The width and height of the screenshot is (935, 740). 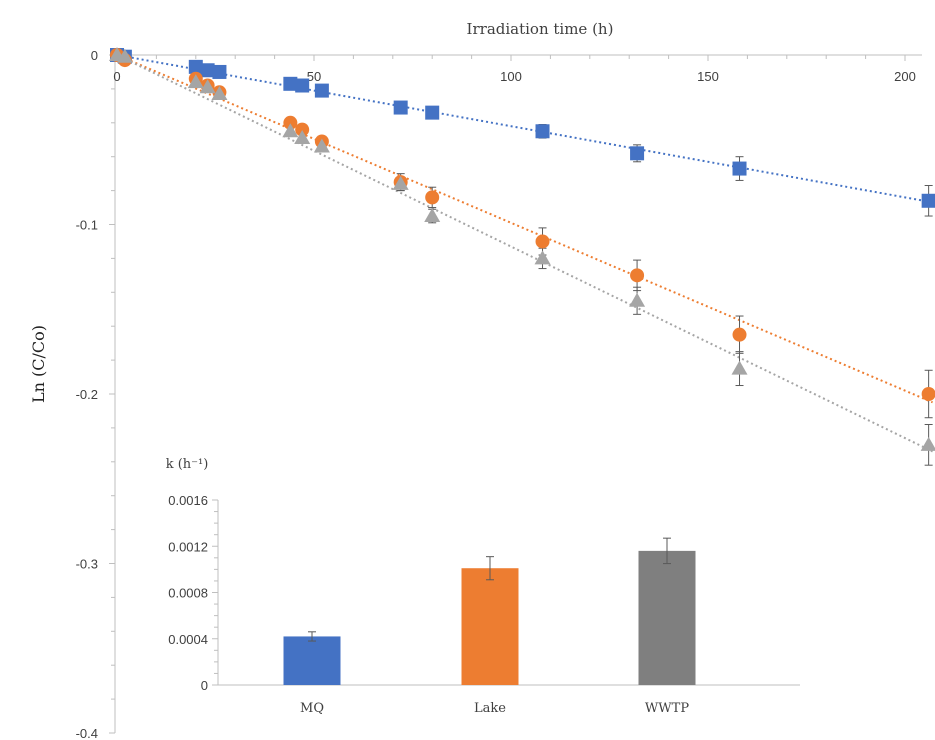 I want to click on inset-y-tick-label: 0.0008, so click(x=188, y=593).